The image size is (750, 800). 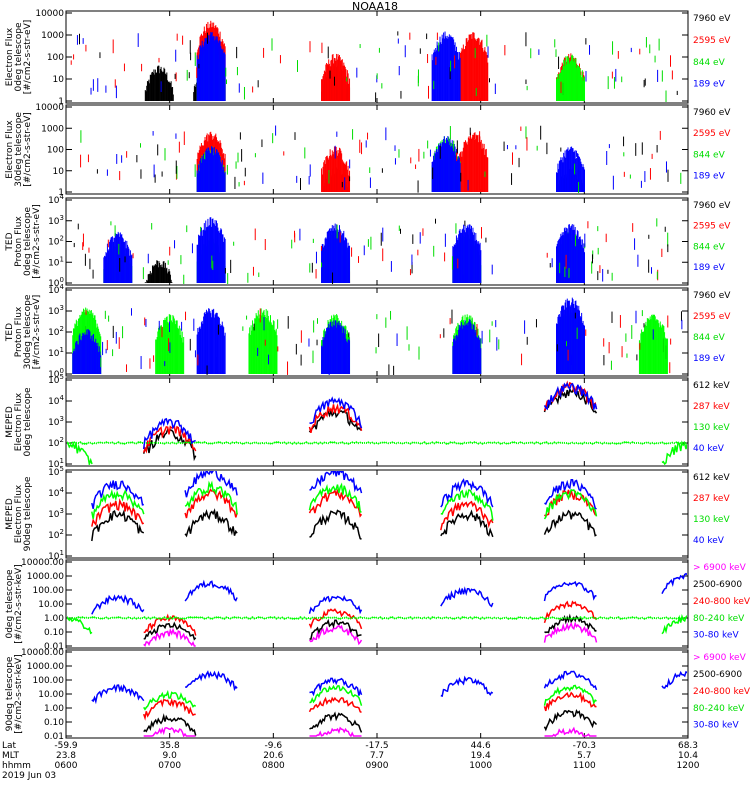 I want to click on legend-entry: 80-240 keV, so click(x=719, y=709).